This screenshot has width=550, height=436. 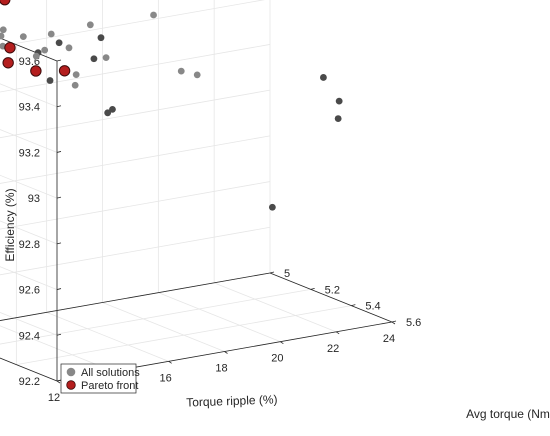 I want to click on y-tick-label: 5.4, so click(x=372, y=307).